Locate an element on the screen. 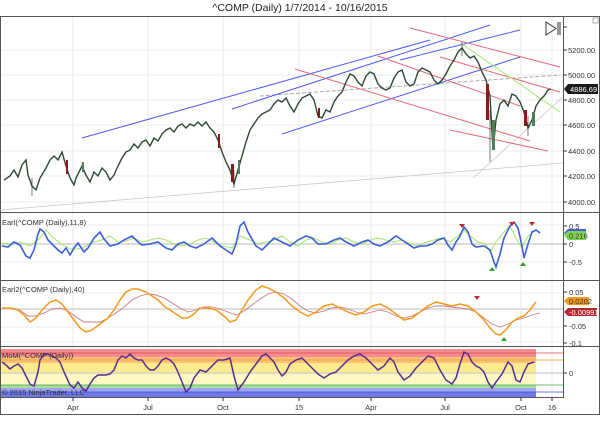  earl2-panel-label: Earl2(^COMP (Daily),40) is located at coordinates (43, 289).